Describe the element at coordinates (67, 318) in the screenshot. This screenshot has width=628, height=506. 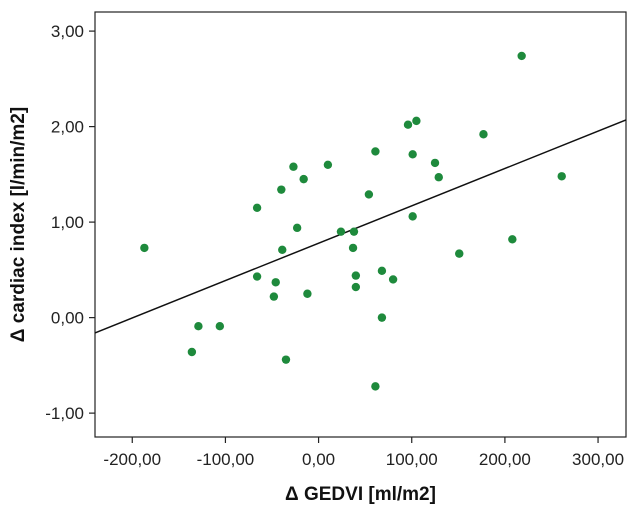
I see `y-tick-label: 0,00` at that location.